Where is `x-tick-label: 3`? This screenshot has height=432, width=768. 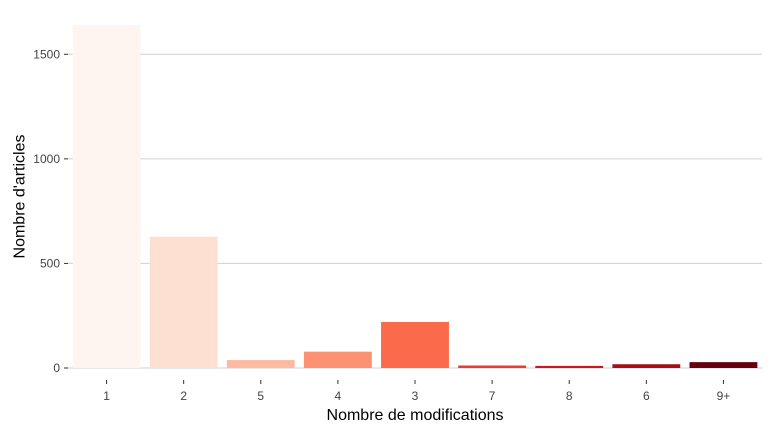
x-tick-label: 3 is located at coordinates (415, 396).